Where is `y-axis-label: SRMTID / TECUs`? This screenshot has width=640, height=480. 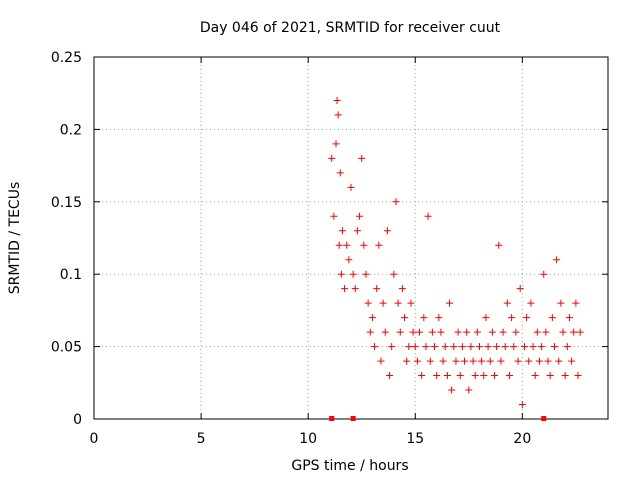
y-axis-label: SRMTID / TECUs is located at coordinates (15, 238).